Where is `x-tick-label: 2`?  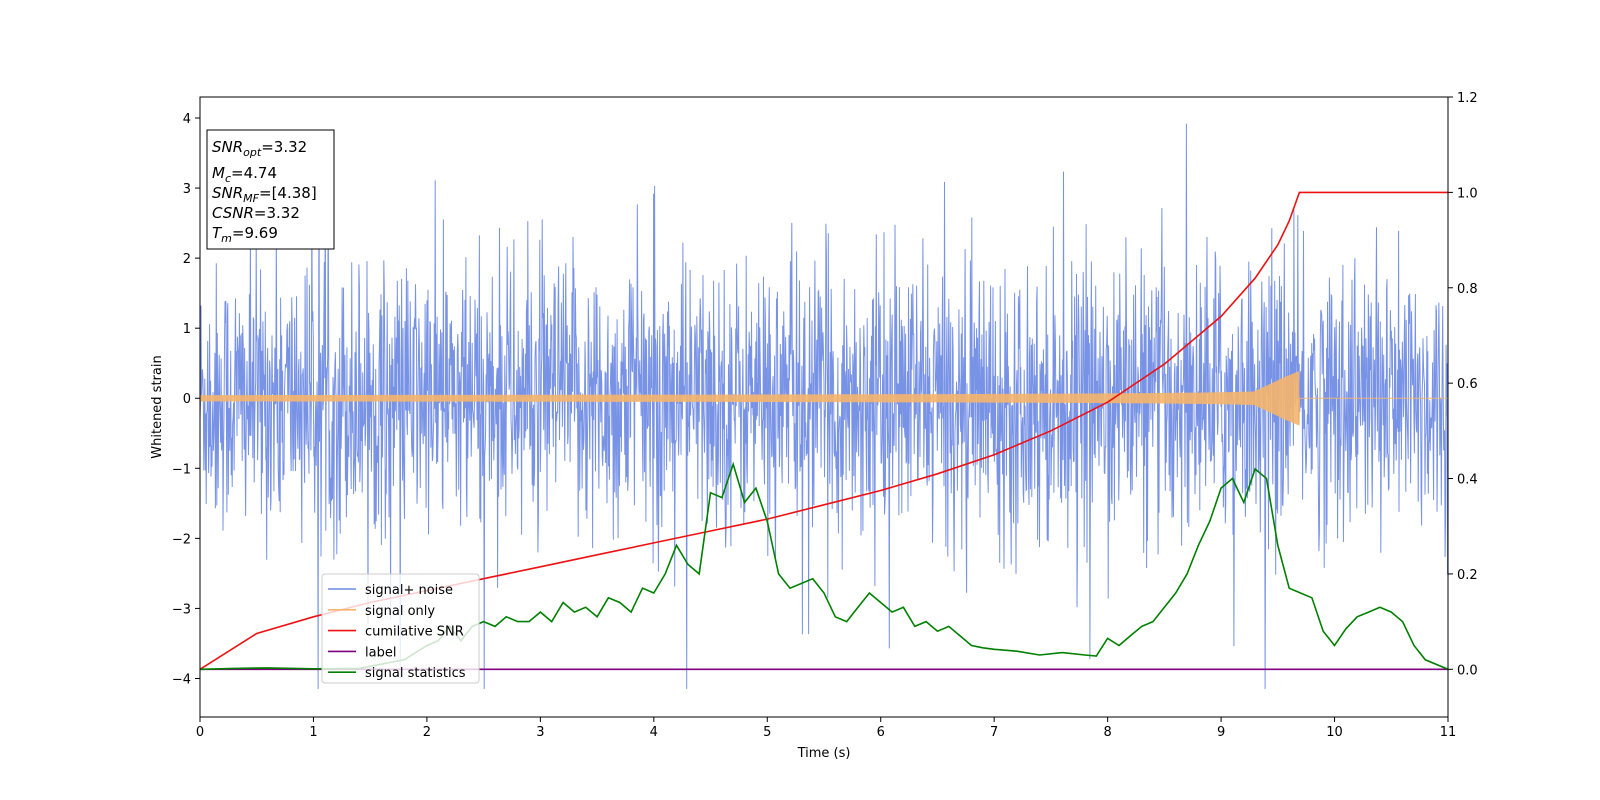
x-tick-label: 2 is located at coordinates (427, 732).